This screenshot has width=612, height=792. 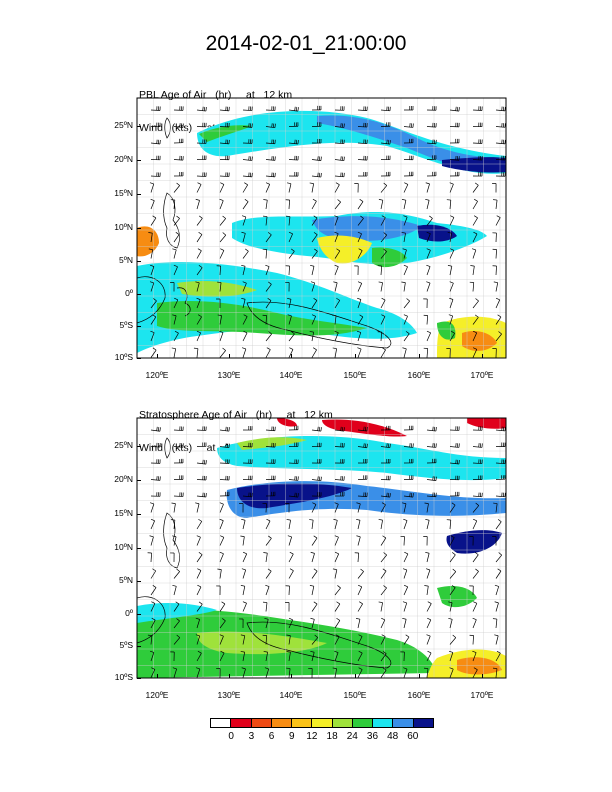 I want to click on lon-label: 140ºE, so click(x=291, y=375).